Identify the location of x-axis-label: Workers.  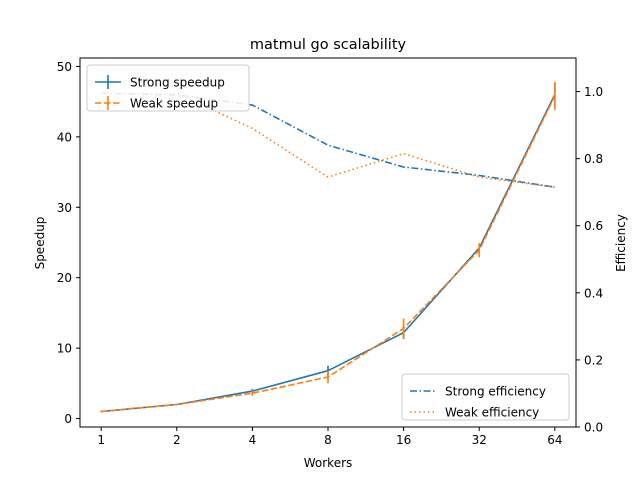
(328, 463).